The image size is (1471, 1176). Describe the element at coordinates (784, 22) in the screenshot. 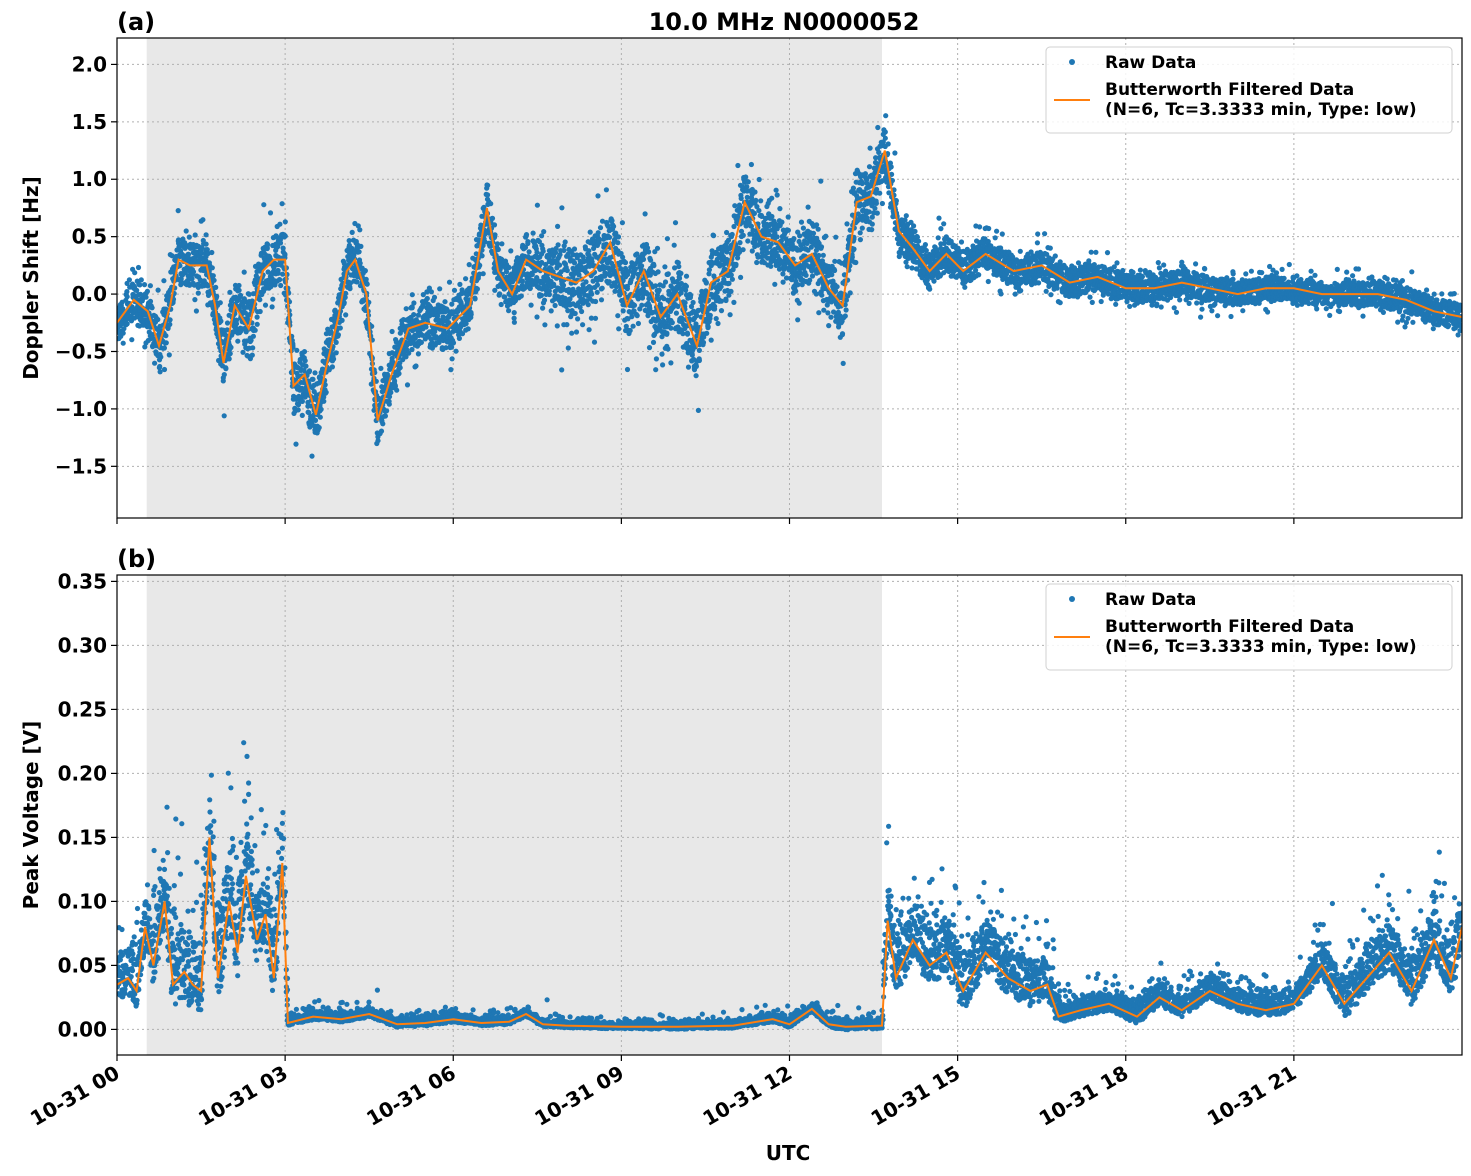

I see `figure-title: 10.0 MHz N0000052` at that location.